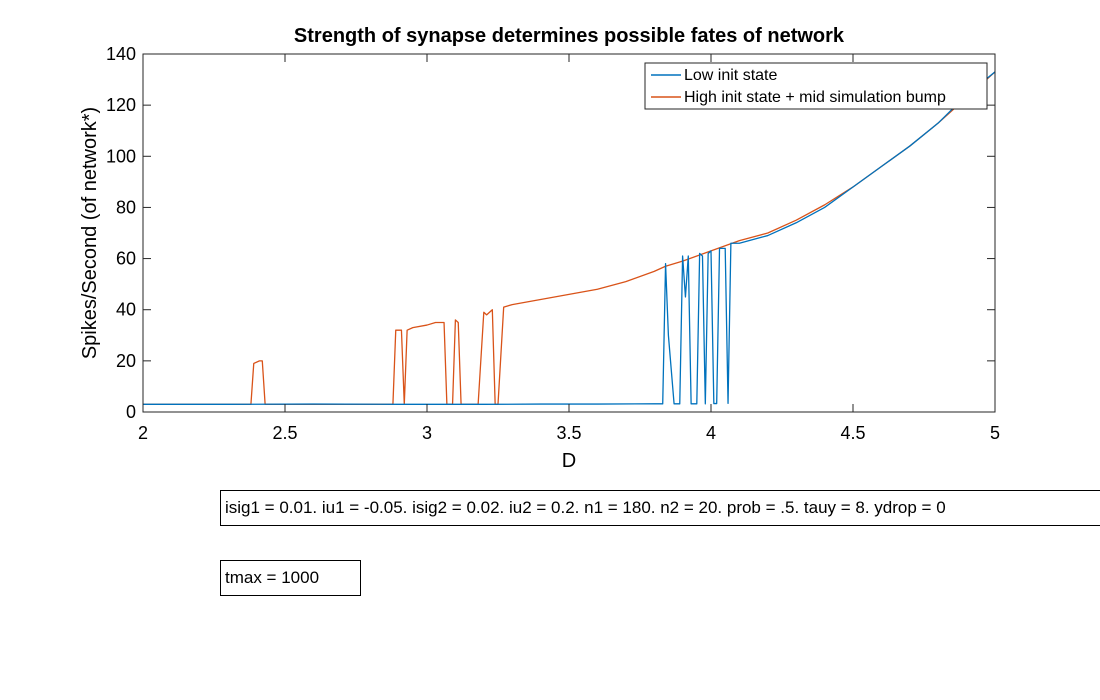 The width and height of the screenshot is (1100, 700). I want to click on x-tick-label: 2.5, so click(284, 433).